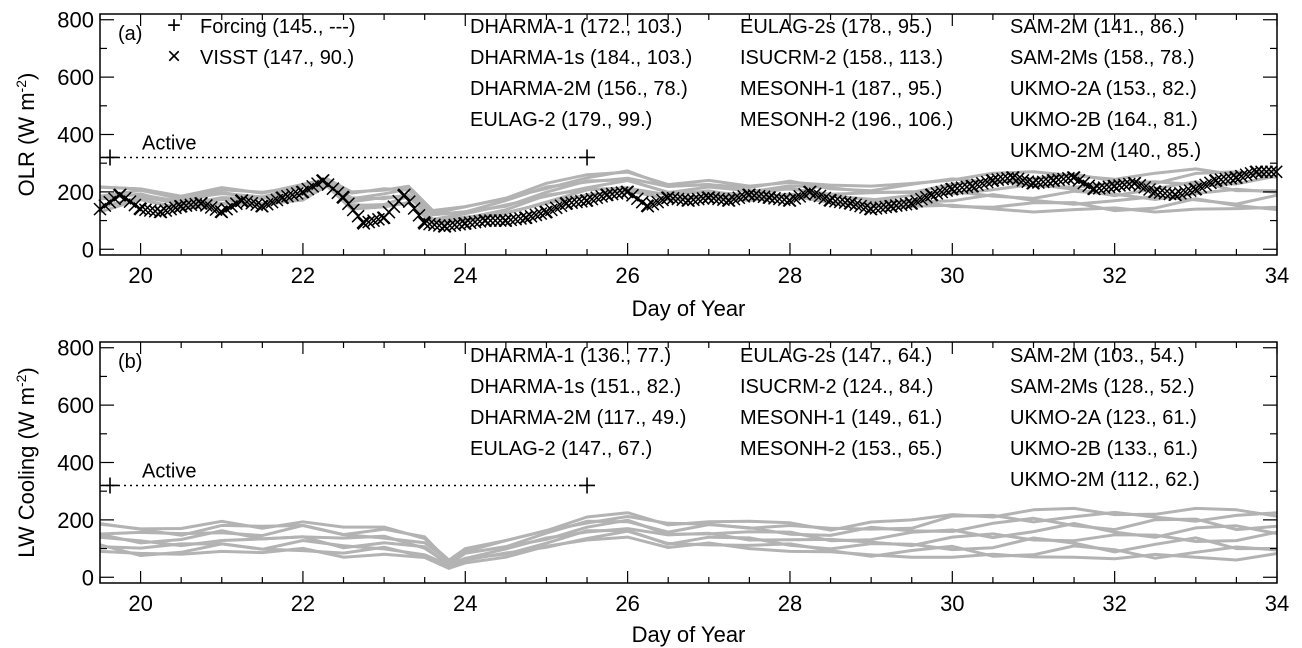 The width and height of the screenshot is (1302, 648). What do you see at coordinates (26, 462) in the screenshot?
I see `y-axis-title: LW Cooling (W m-2)` at bounding box center [26, 462].